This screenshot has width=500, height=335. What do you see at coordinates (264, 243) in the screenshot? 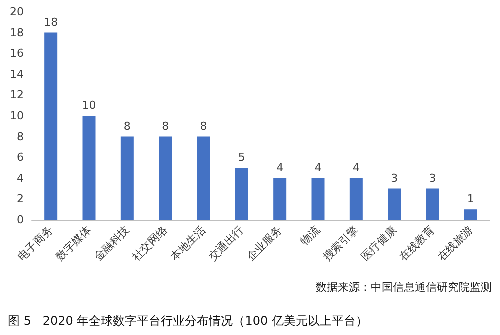
I see `x-tick-label: 企业服务` at bounding box center [264, 243].